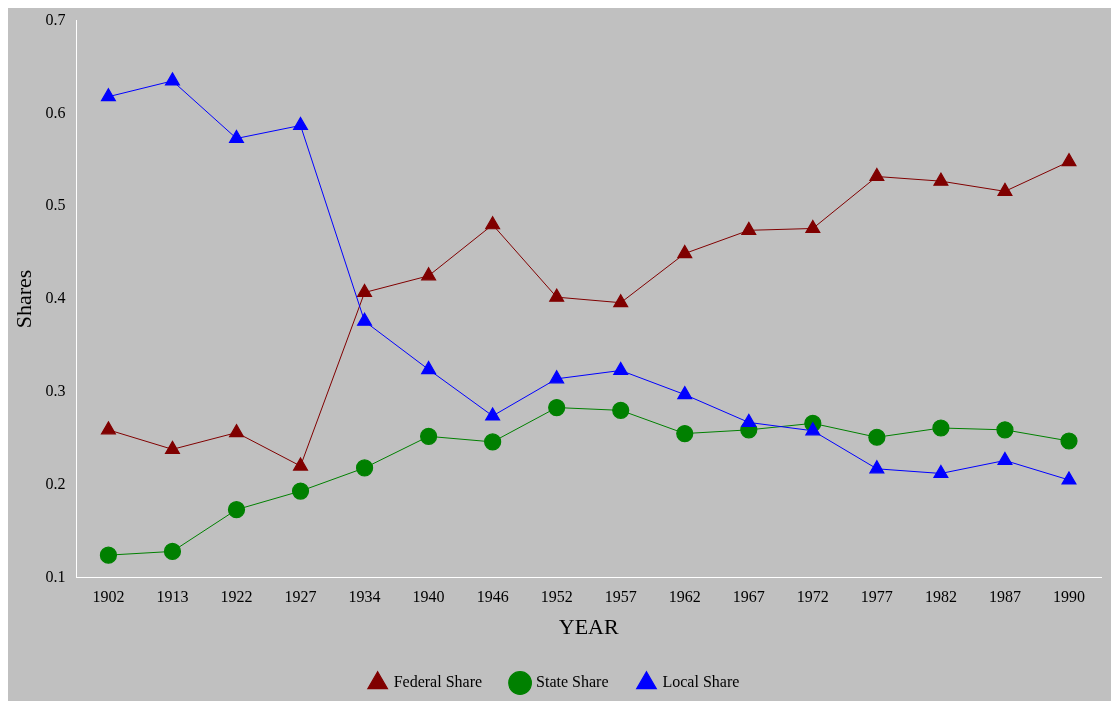 The image size is (1119, 709). I want to click on x-tick-label: 1952, so click(556, 597).